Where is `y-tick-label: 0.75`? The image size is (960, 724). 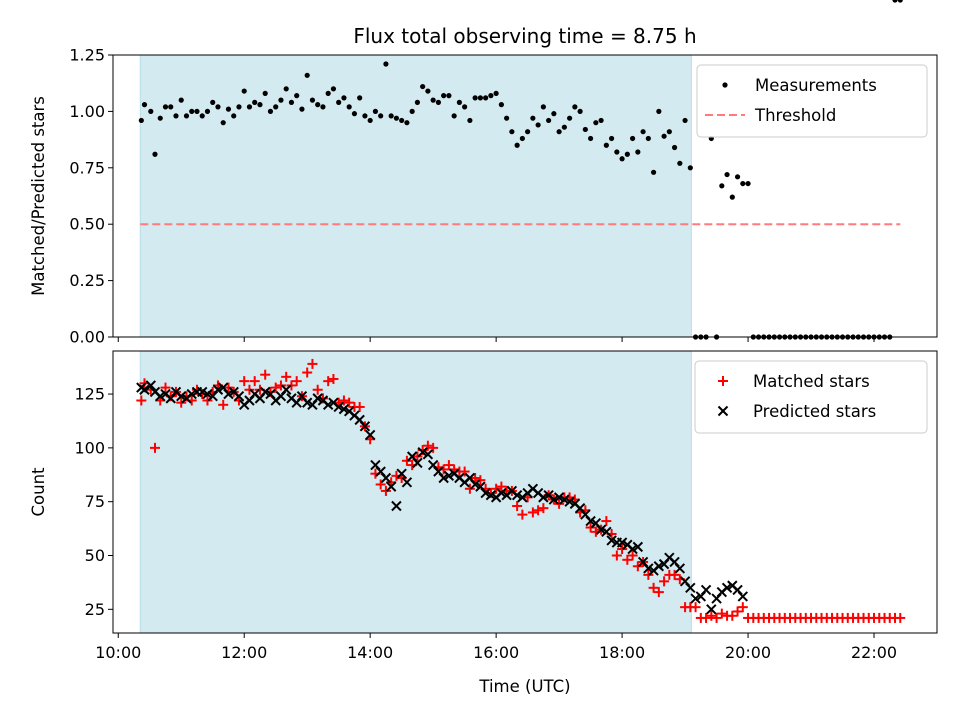
y-tick-label: 0.75 is located at coordinates (87, 167).